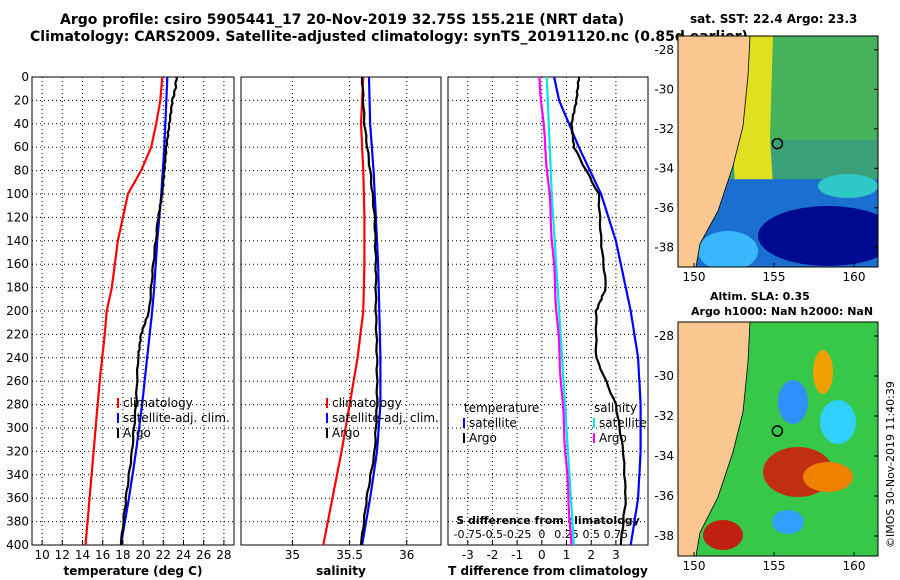 Image resolution: width=900 pixels, height=580 pixels. I want to click on series-line-temperature-satellite, so click(597, 311).